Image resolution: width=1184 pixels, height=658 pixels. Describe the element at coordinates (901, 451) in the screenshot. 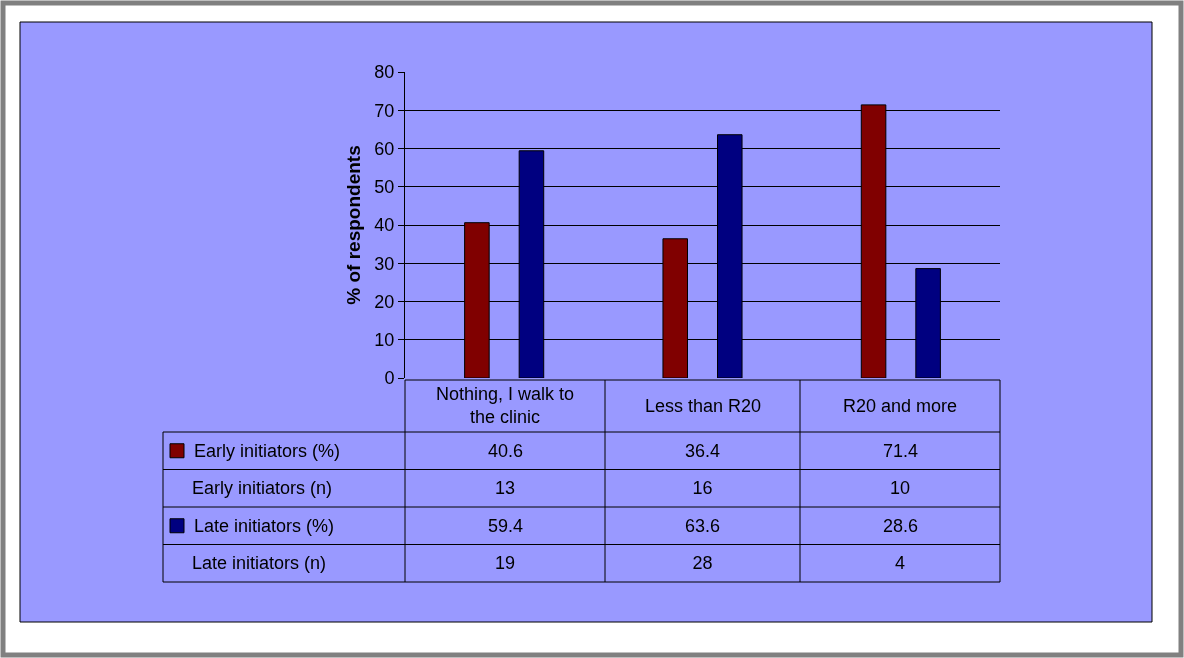

I see `data-label: 71.4` at that location.